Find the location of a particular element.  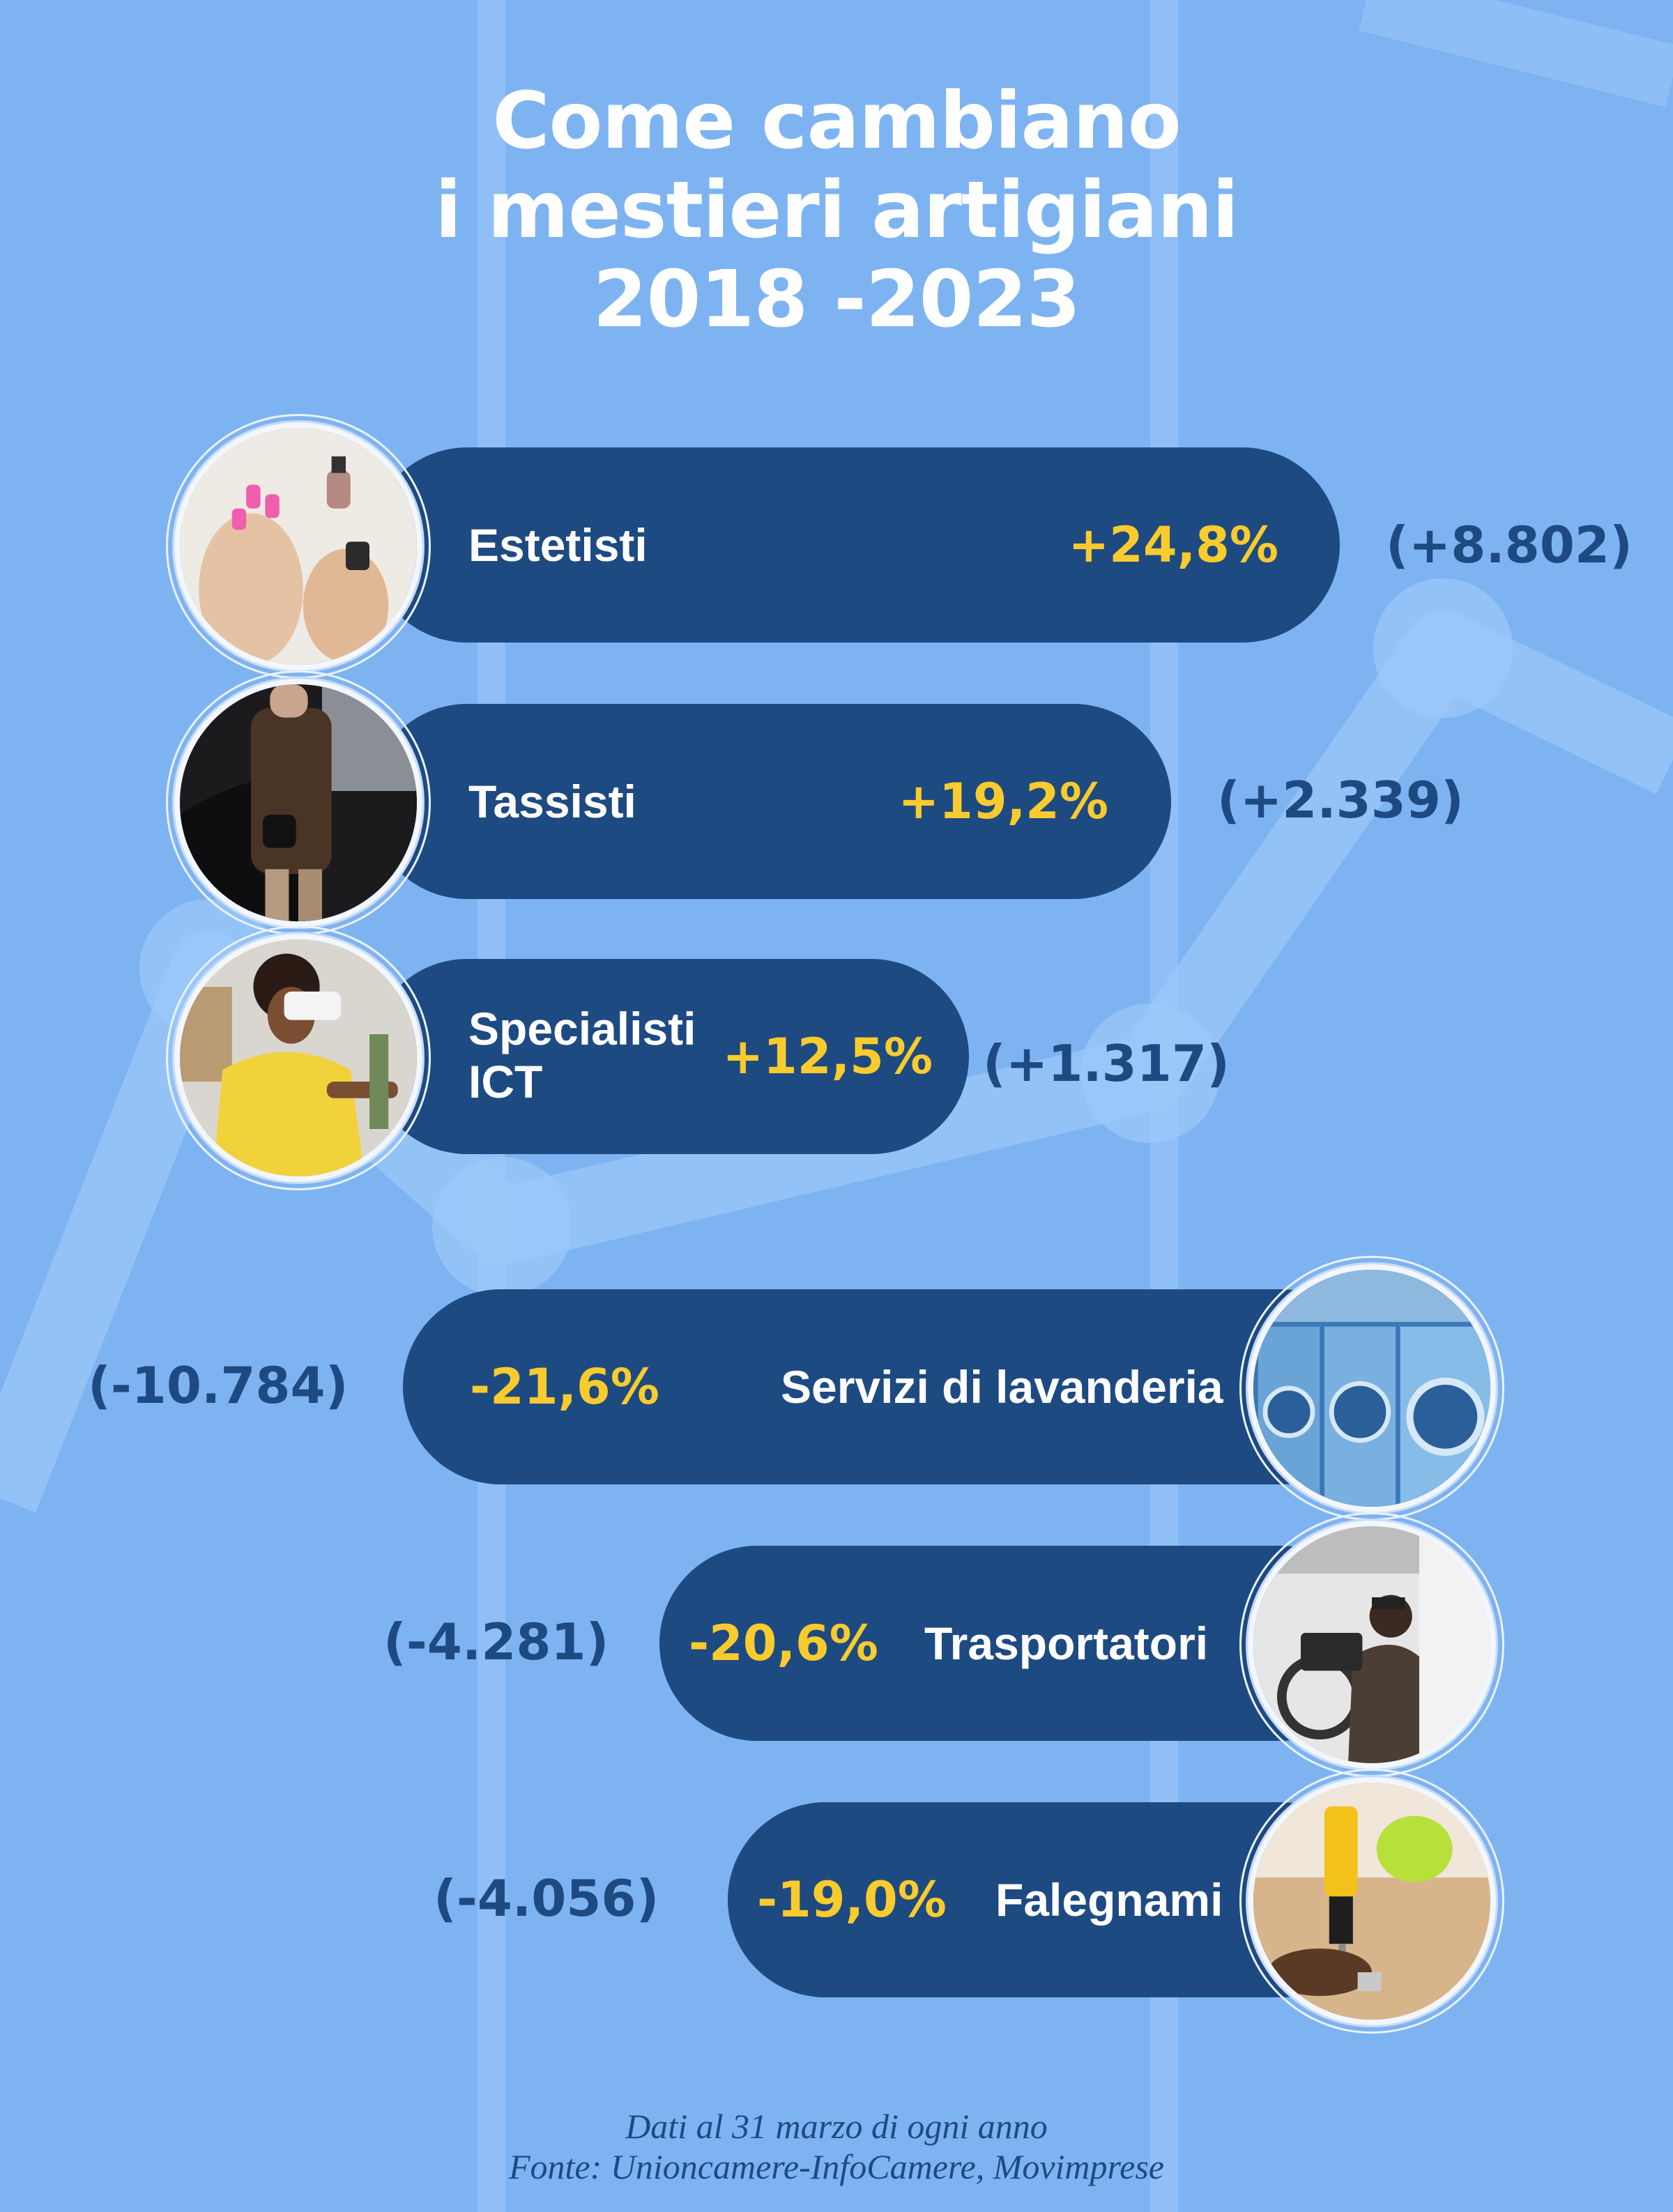

title-line-3: 2018 -2023 is located at coordinates (837, 299).